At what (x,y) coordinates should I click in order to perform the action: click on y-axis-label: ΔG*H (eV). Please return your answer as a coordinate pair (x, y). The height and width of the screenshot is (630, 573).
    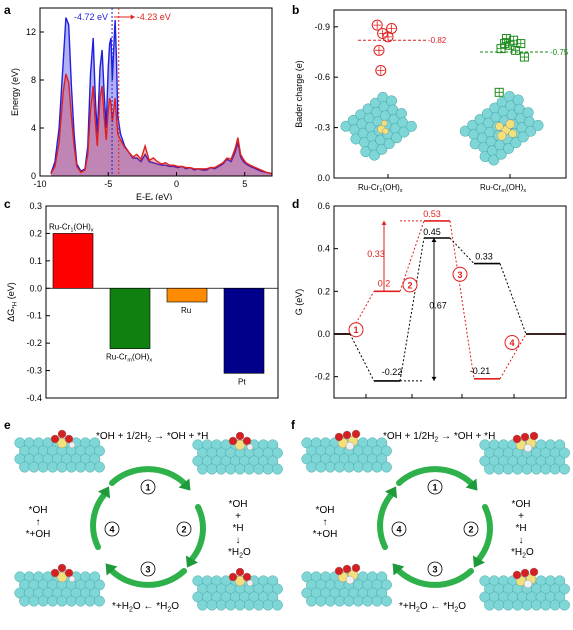
    Looking at the image, I should click on (12, 302).